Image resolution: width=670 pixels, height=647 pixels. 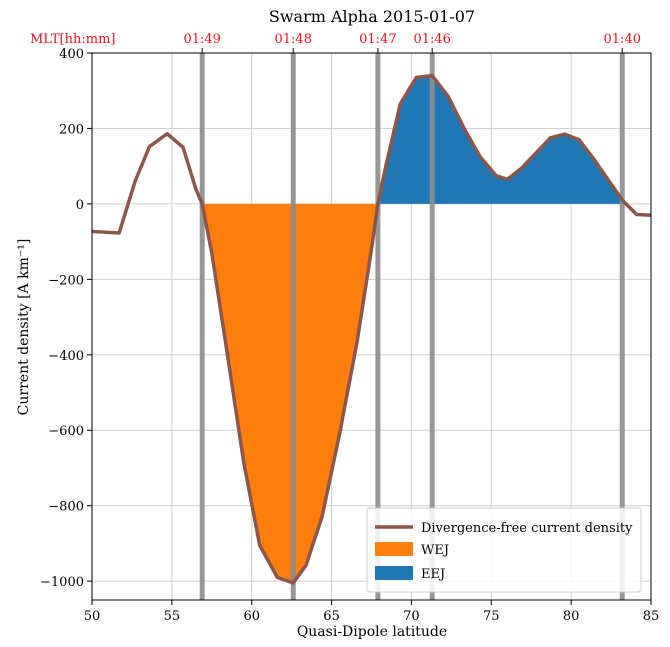 What do you see at coordinates (293, 39) in the screenshot?
I see `mlt-tick-label: 01:48` at bounding box center [293, 39].